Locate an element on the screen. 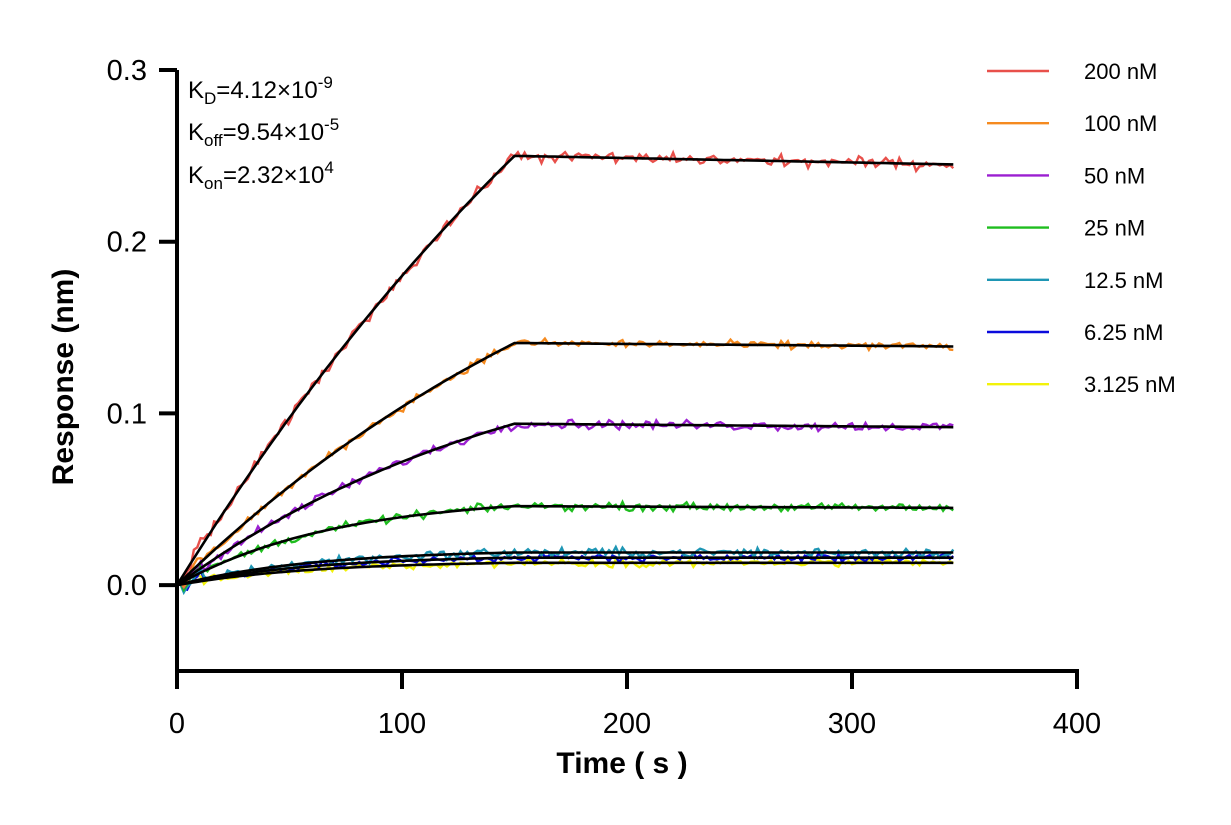 The width and height of the screenshot is (1231, 825). y-tick-label: 0.0 is located at coordinates (127, 586).